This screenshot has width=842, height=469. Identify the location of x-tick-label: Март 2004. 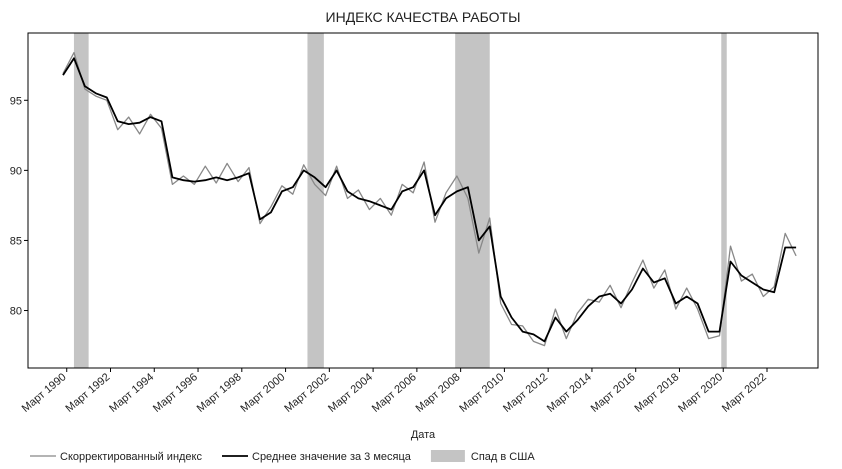
(350, 393).